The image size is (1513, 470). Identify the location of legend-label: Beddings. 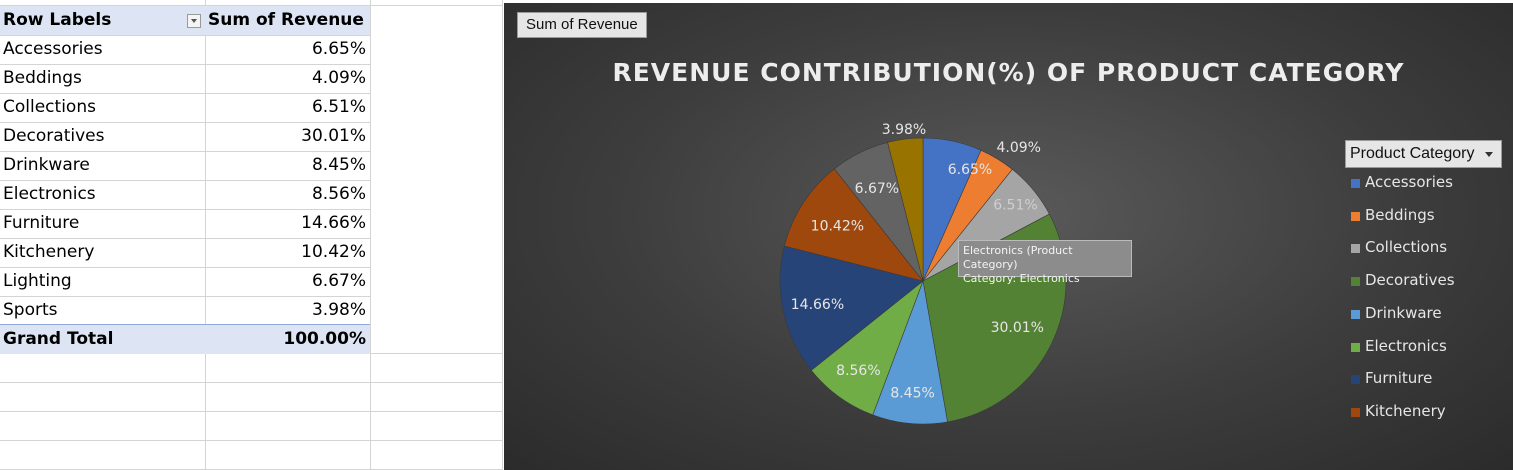
(1400, 214).